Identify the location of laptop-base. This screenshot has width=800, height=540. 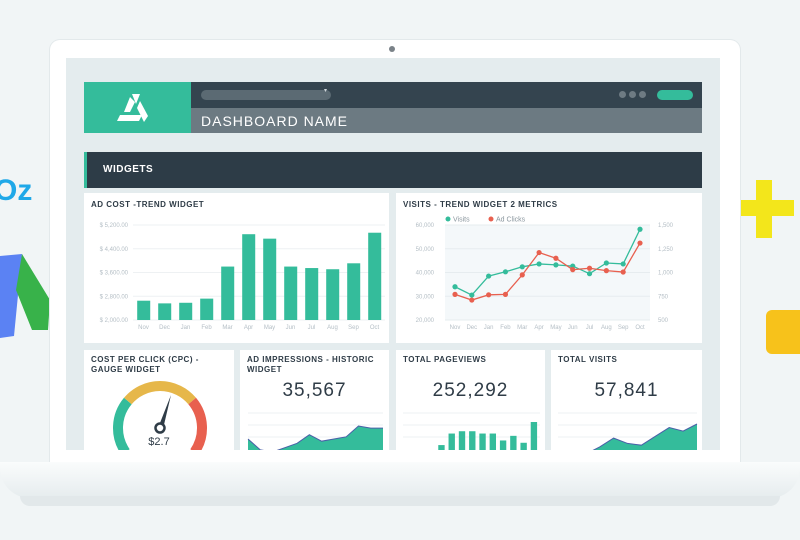
(400, 480).